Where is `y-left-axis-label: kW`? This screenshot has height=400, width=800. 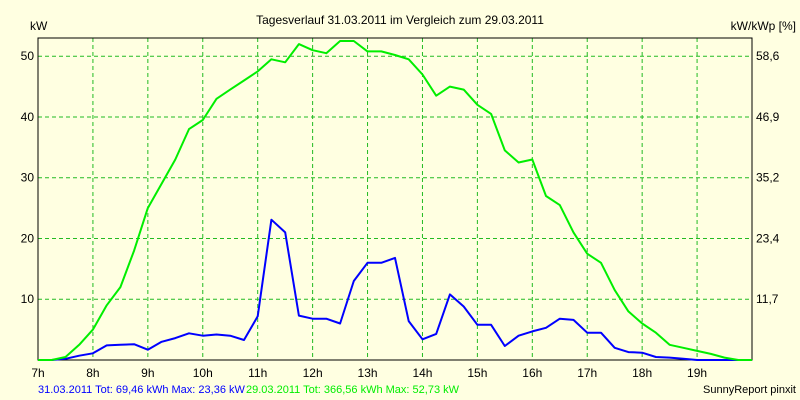
y-left-axis-label: kW is located at coordinates (39, 26).